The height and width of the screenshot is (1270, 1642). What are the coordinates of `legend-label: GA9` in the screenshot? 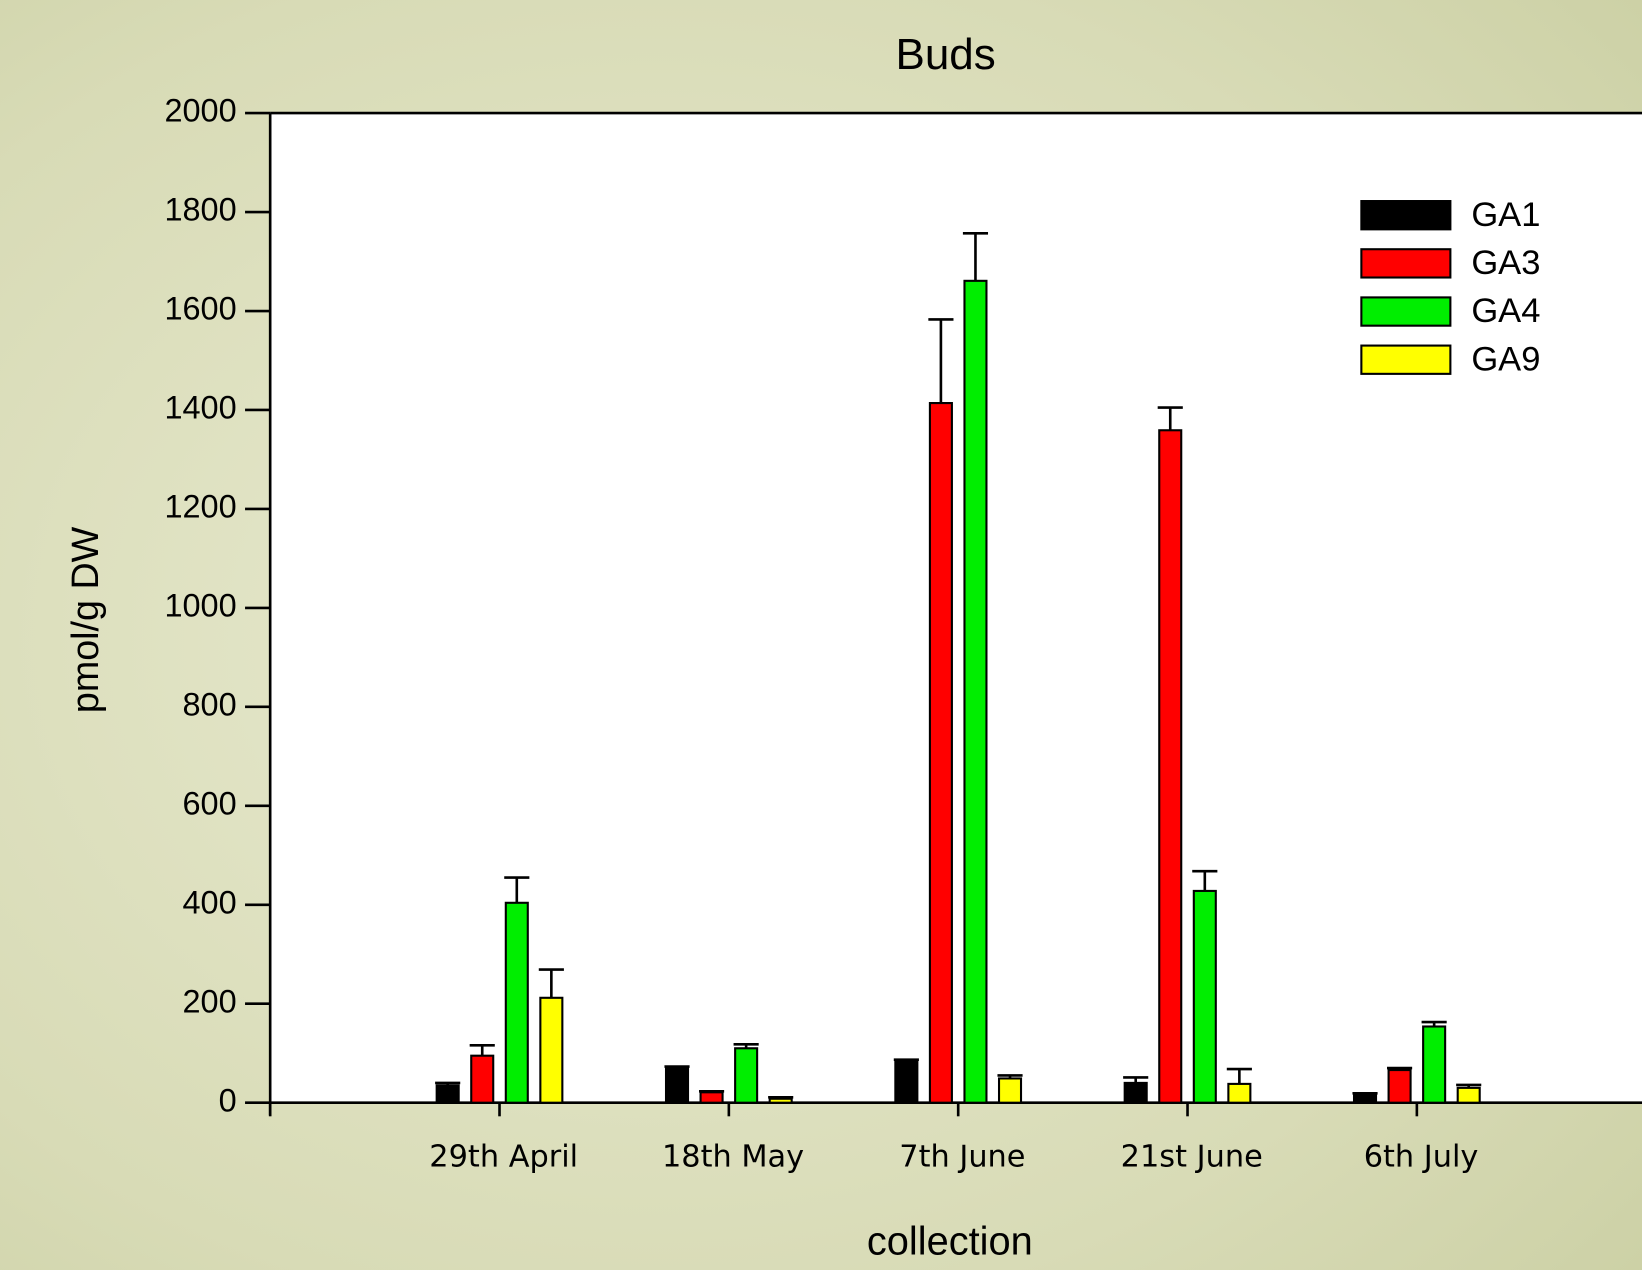 It's located at (1505, 359).